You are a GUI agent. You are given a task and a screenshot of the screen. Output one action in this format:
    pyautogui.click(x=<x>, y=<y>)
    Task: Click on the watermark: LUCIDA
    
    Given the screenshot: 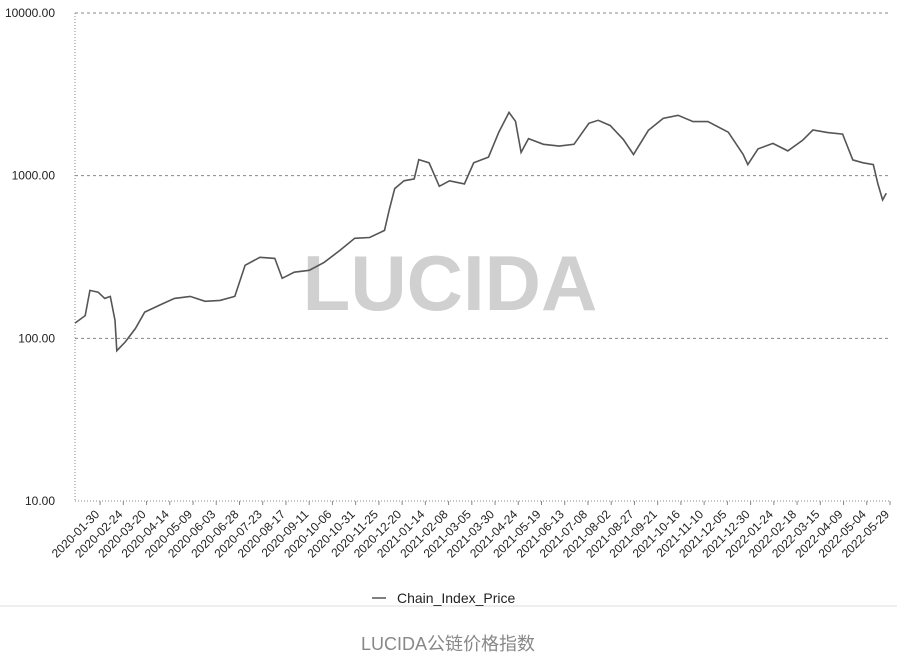 What is the action you would take?
    pyautogui.click(x=450, y=283)
    